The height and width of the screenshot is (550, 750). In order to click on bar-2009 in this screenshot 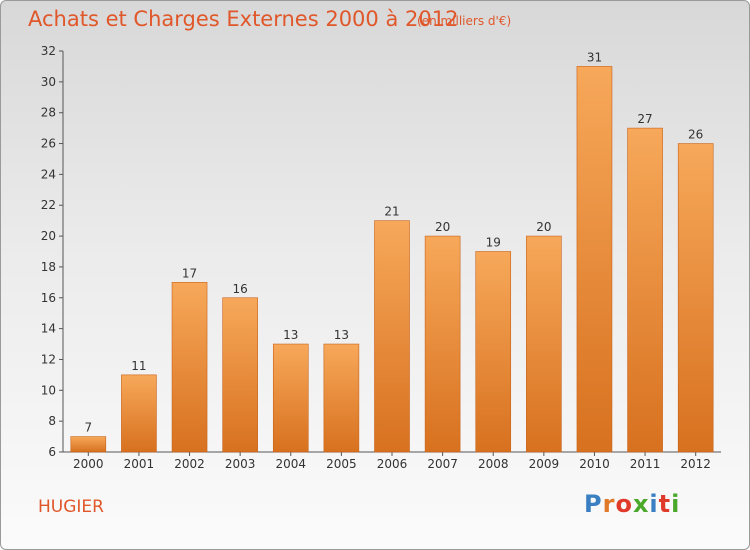, I will do `click(544, 344)`.